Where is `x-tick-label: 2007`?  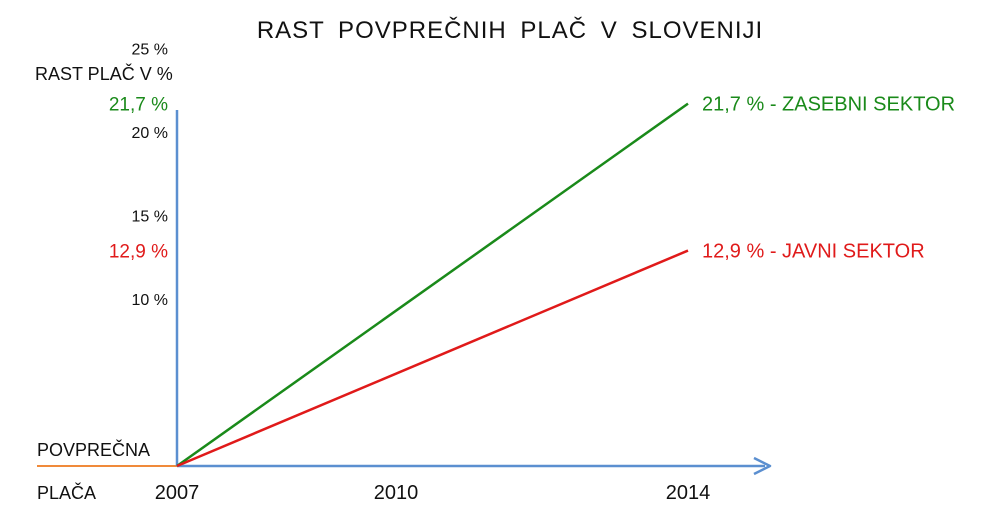
x-tick-label: 2007 is located at coordinates (177, 493).